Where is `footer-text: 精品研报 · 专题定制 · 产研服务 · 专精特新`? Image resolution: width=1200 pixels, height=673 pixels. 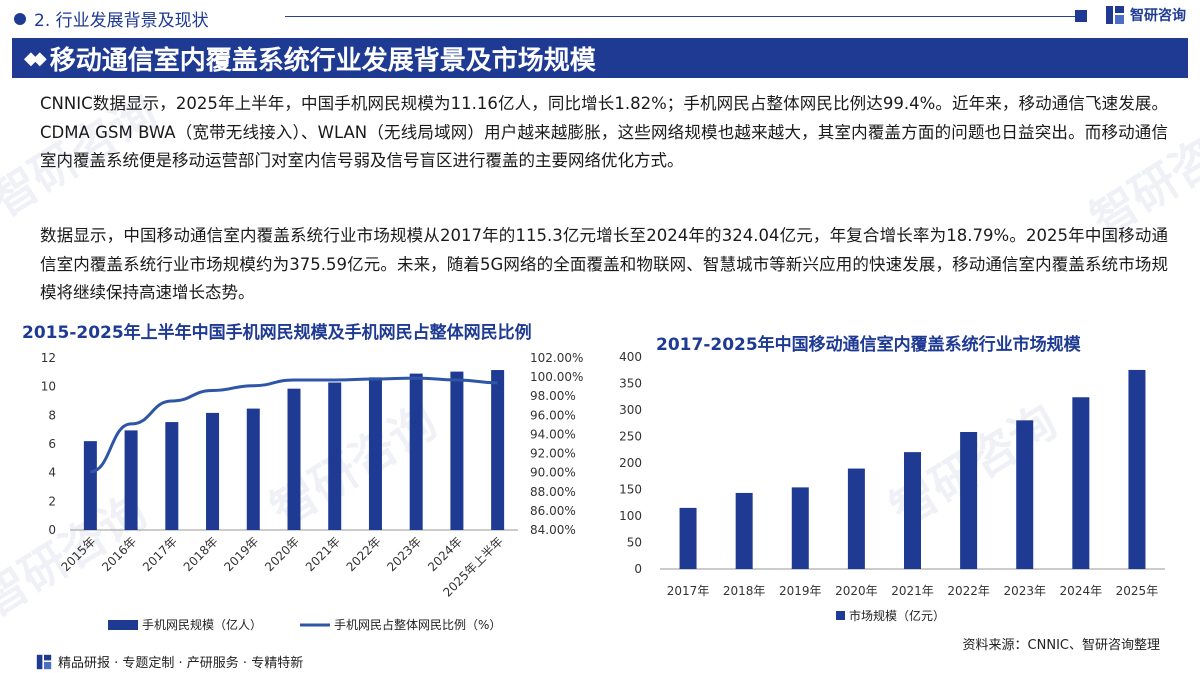 footer-text: 精品研报 · 专题定制 · 产研服务 · 专精特新 is located at coordinates (181, 663).